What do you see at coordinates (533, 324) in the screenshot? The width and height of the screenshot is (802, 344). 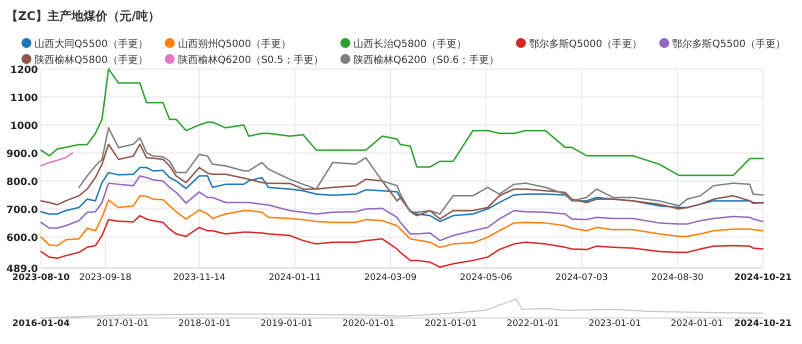 I see `x-tick-label: 2022-01-01` at bounding box center [533, 324].